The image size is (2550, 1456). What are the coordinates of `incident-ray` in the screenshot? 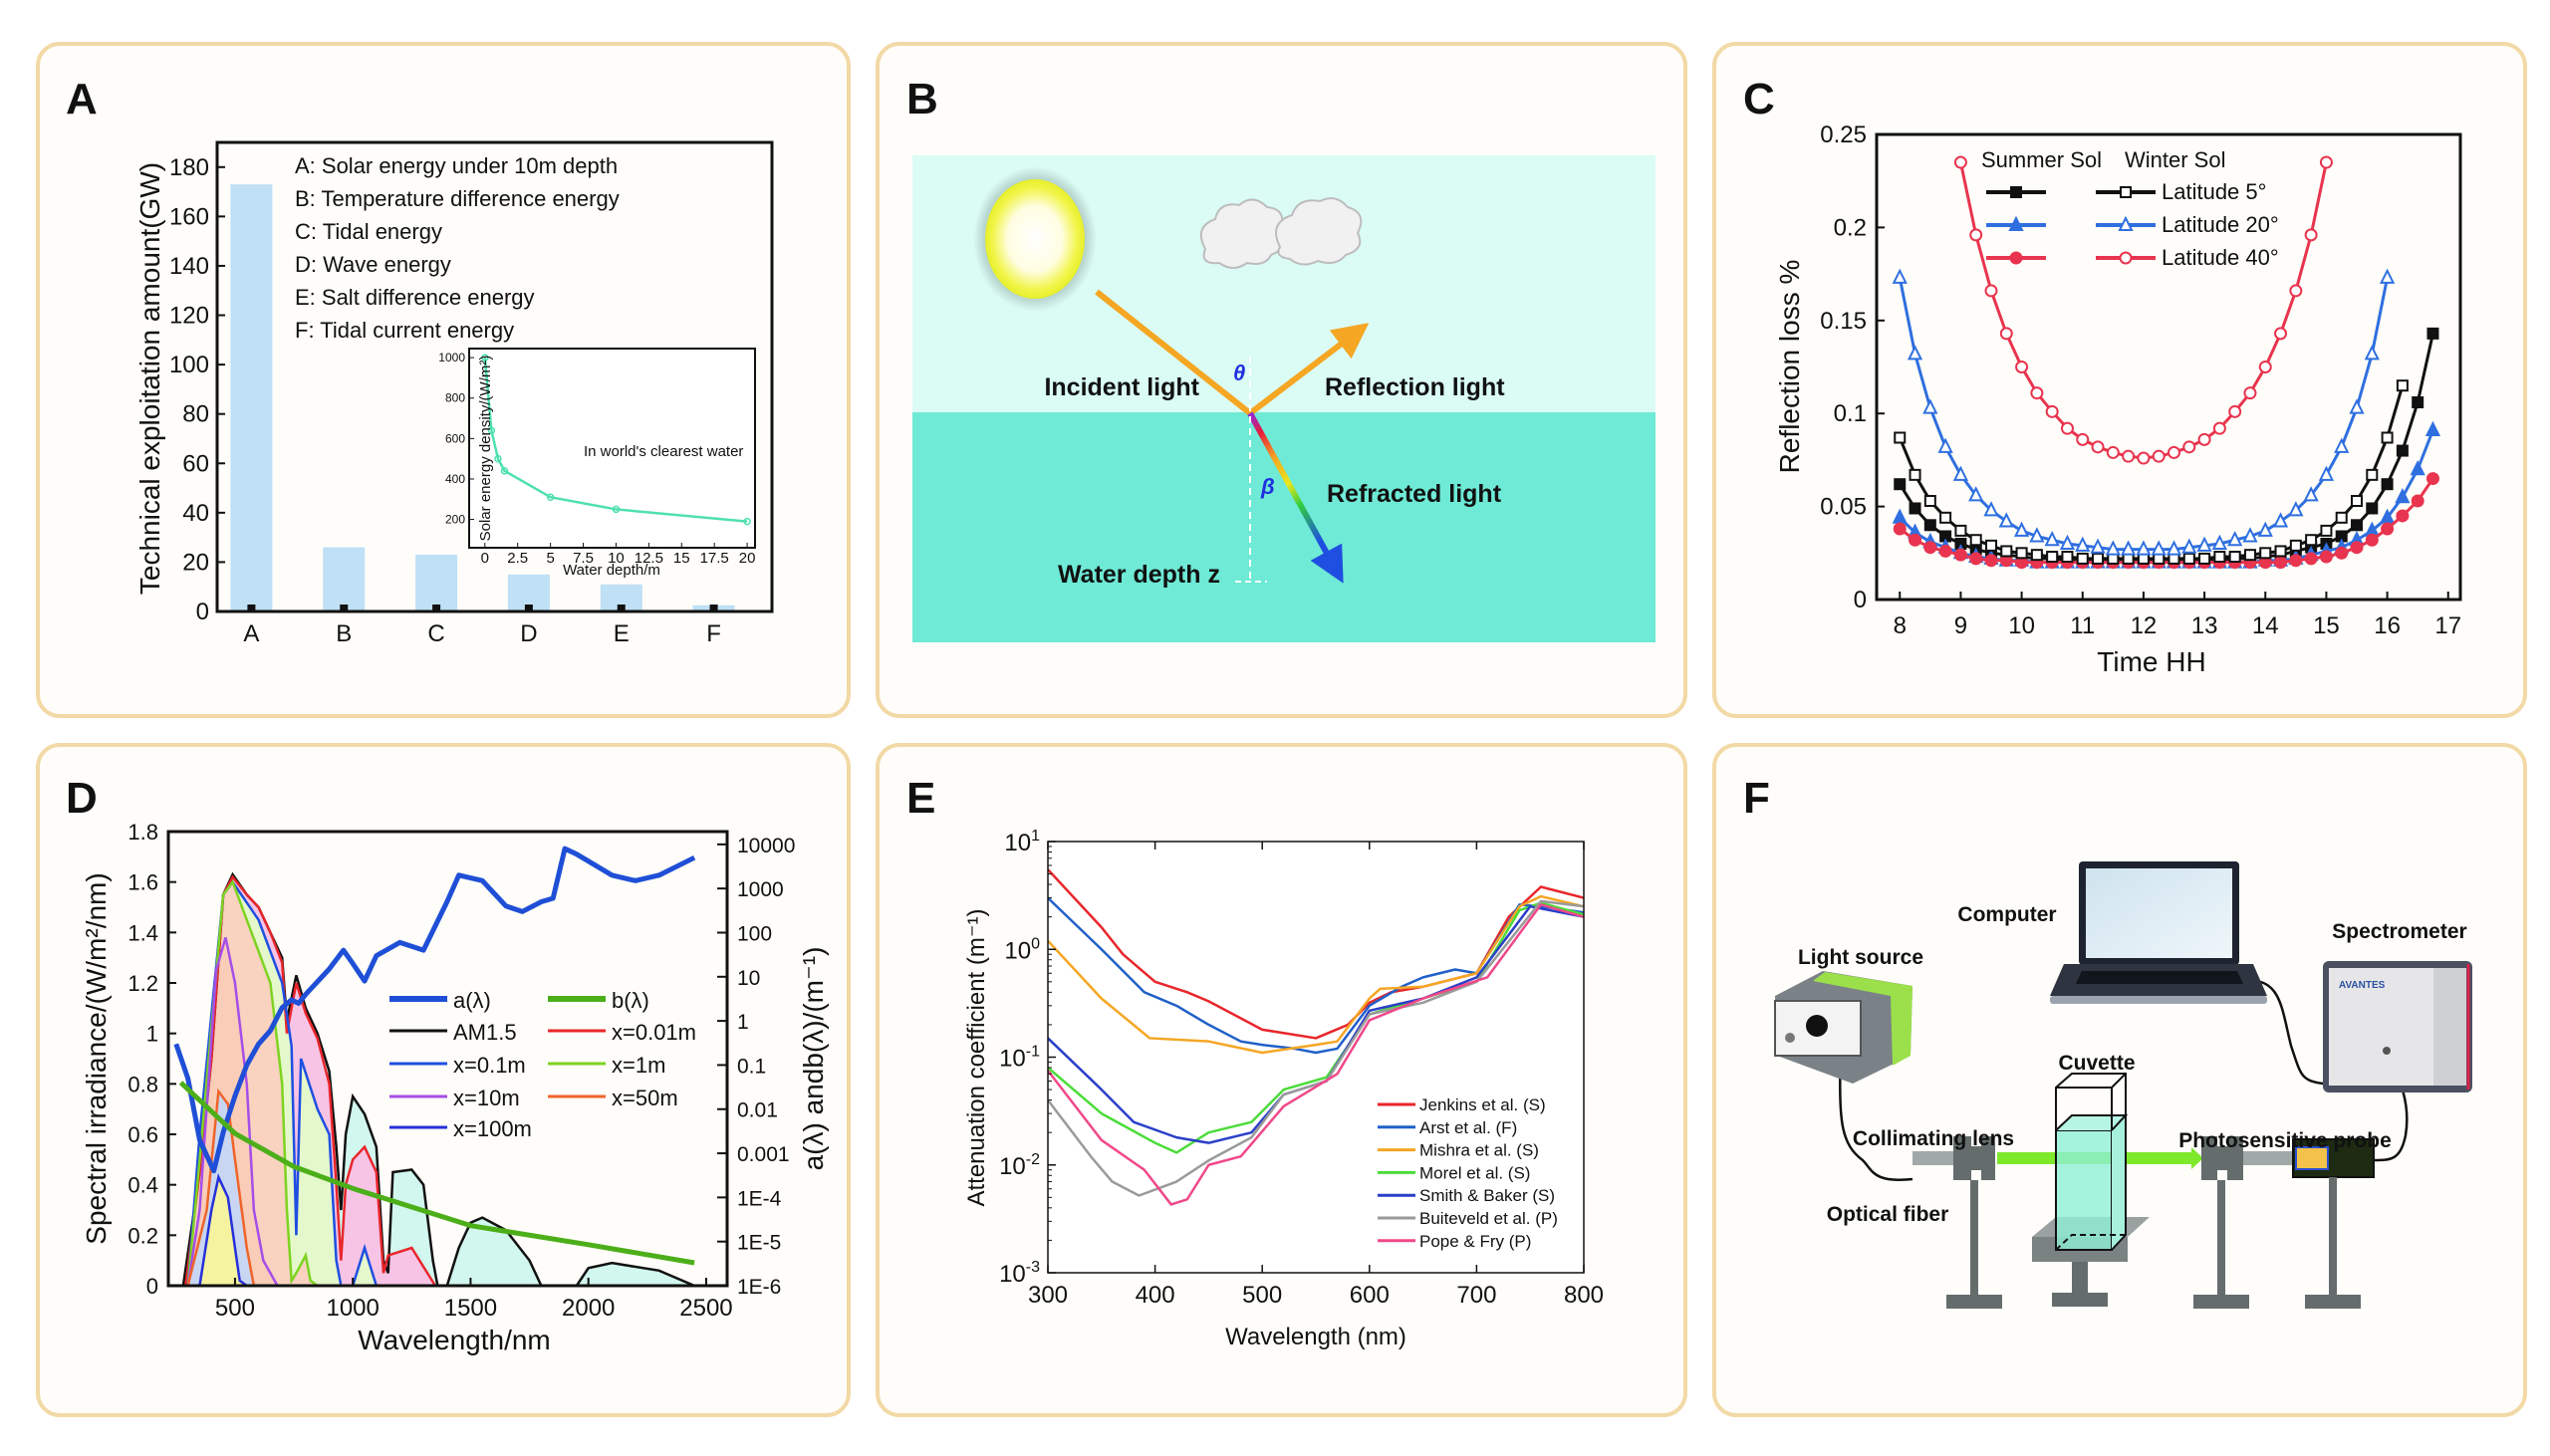 It's located at (1173, 352).